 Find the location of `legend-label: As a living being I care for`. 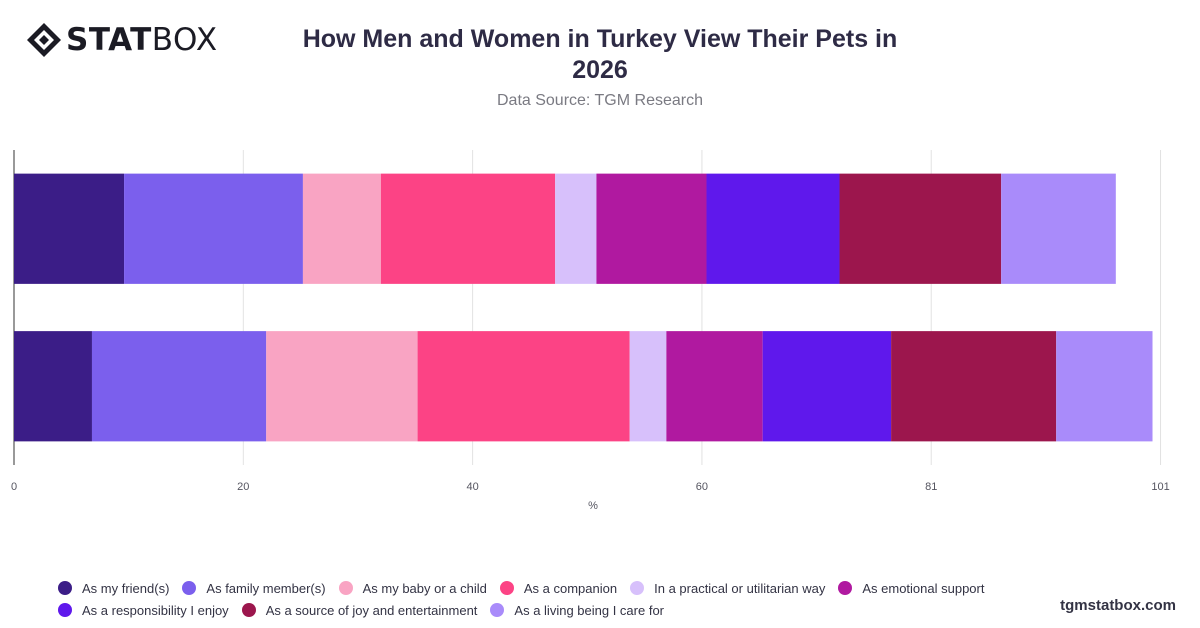

legend-label: As a living being I care for is located at coordinates (589, 610).